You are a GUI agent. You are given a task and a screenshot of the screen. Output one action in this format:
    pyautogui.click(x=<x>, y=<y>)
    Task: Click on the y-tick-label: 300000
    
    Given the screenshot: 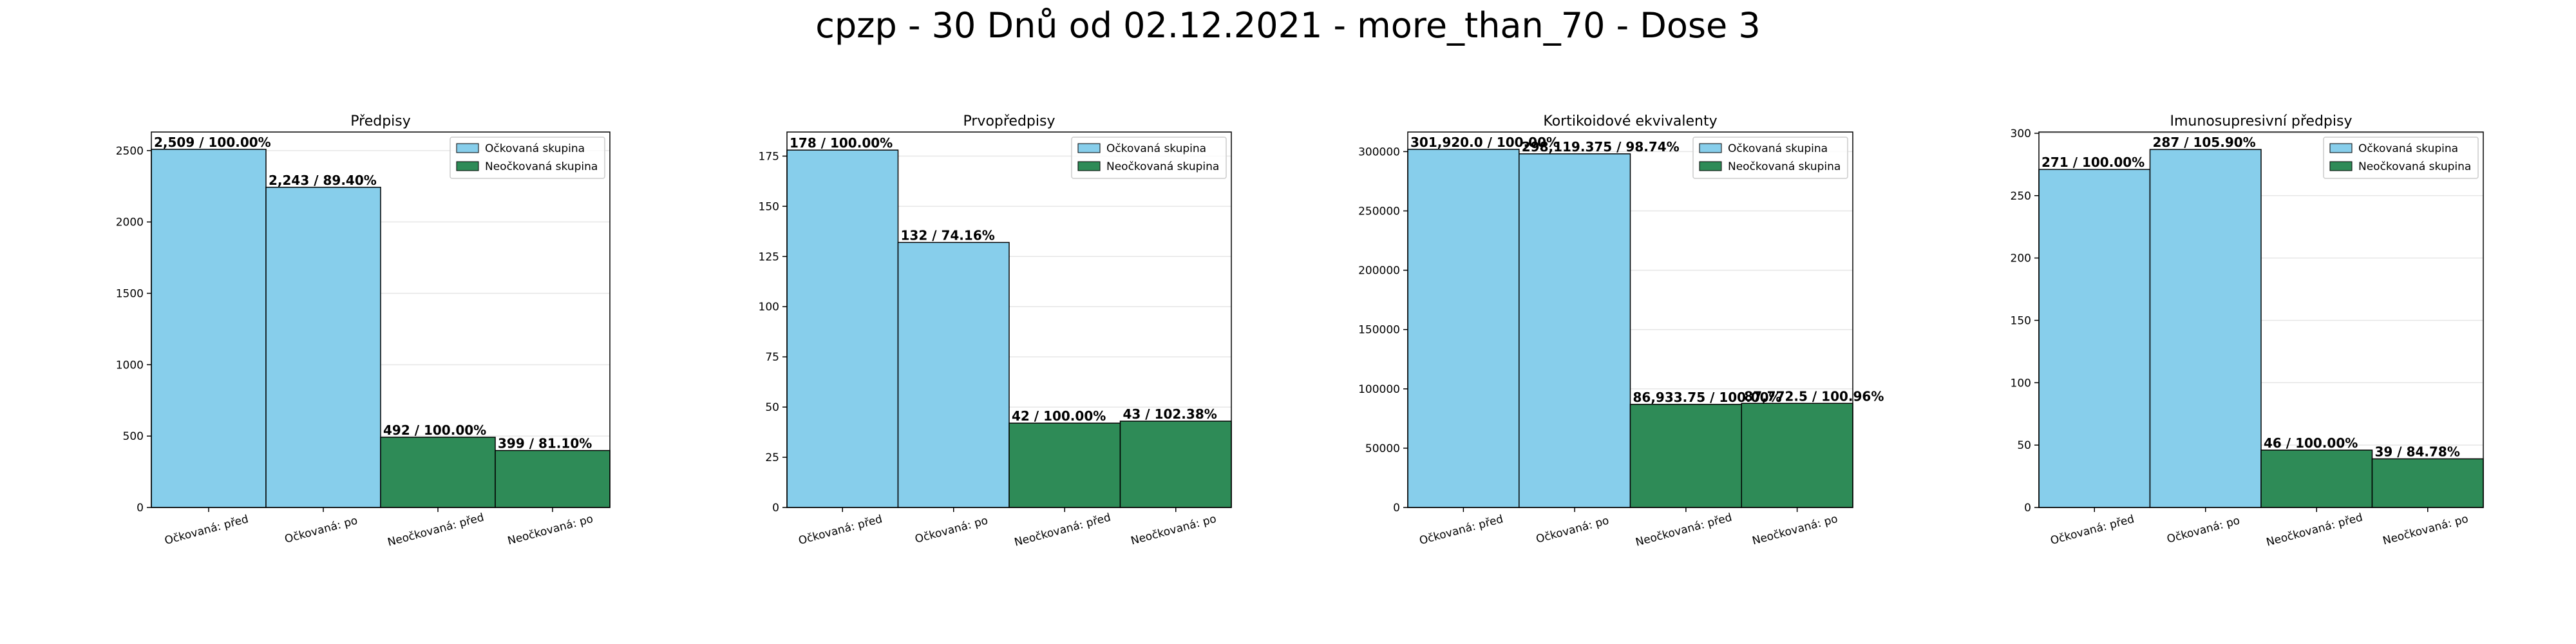 What is the action you would take?
    pyautogui.click(x=1379, y=152)
    